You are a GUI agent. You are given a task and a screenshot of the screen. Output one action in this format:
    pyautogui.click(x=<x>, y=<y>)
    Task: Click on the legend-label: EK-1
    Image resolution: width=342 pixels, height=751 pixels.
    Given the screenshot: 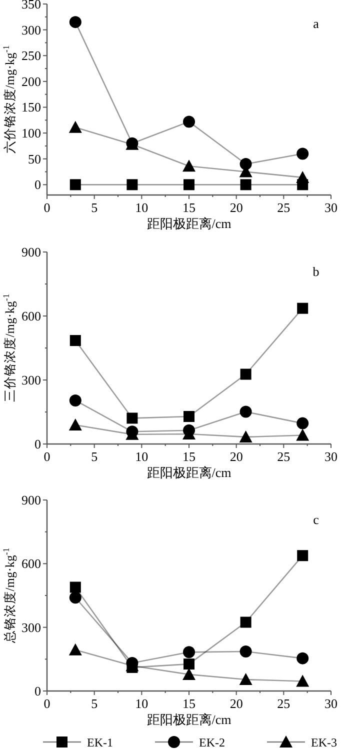 What is the action you would take?
    pyautogui.click(x=100, y=743)
    